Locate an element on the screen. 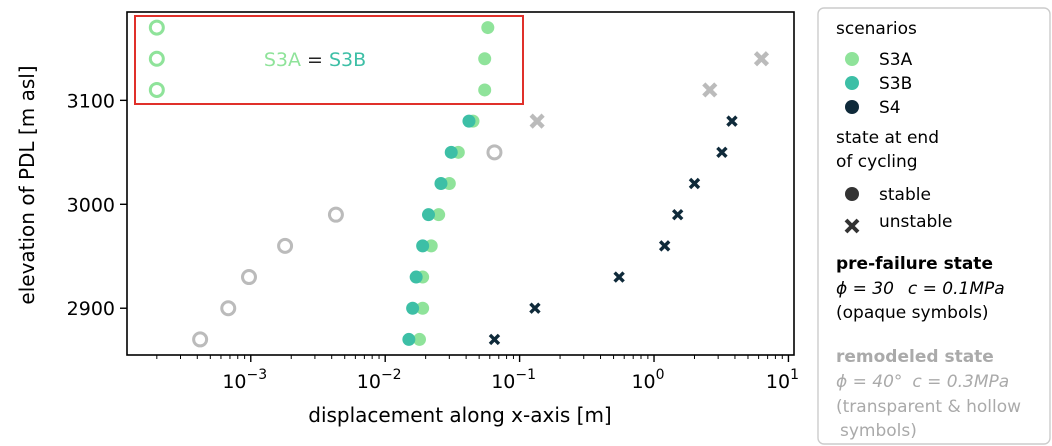 The height and width of the screenshot is (446, 1052). y-axis-label: elevation of PDL [m asl] is located at coordinates (27, 184).